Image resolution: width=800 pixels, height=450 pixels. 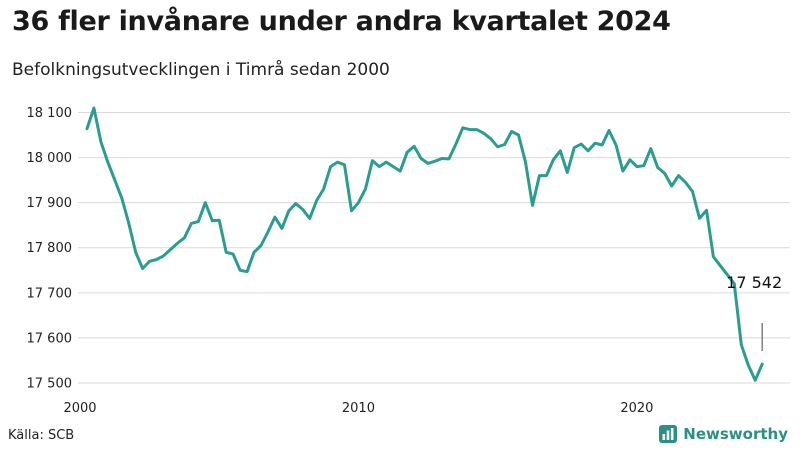 What do you see at coordinates (50, 338) in the screenshot?
I see `y-tick-label: 17 600` at bounding box center [50, 338].